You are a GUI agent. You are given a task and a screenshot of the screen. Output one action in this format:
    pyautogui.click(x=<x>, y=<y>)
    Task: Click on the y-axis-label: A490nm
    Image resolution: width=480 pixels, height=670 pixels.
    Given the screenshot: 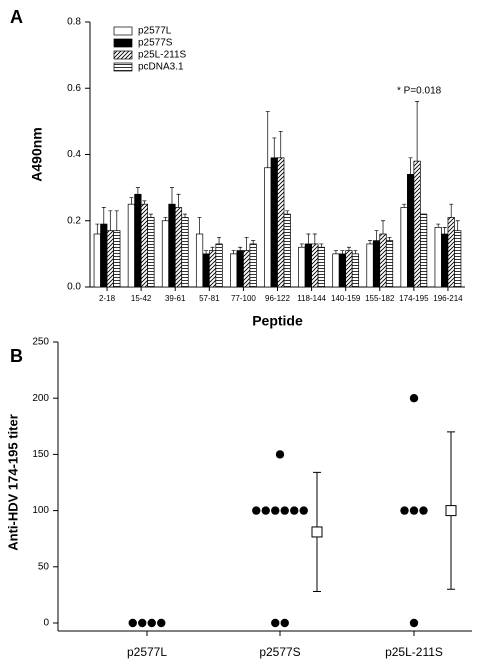 What is the action you would take?
    pyautogui.click(x=37, y=154)
    